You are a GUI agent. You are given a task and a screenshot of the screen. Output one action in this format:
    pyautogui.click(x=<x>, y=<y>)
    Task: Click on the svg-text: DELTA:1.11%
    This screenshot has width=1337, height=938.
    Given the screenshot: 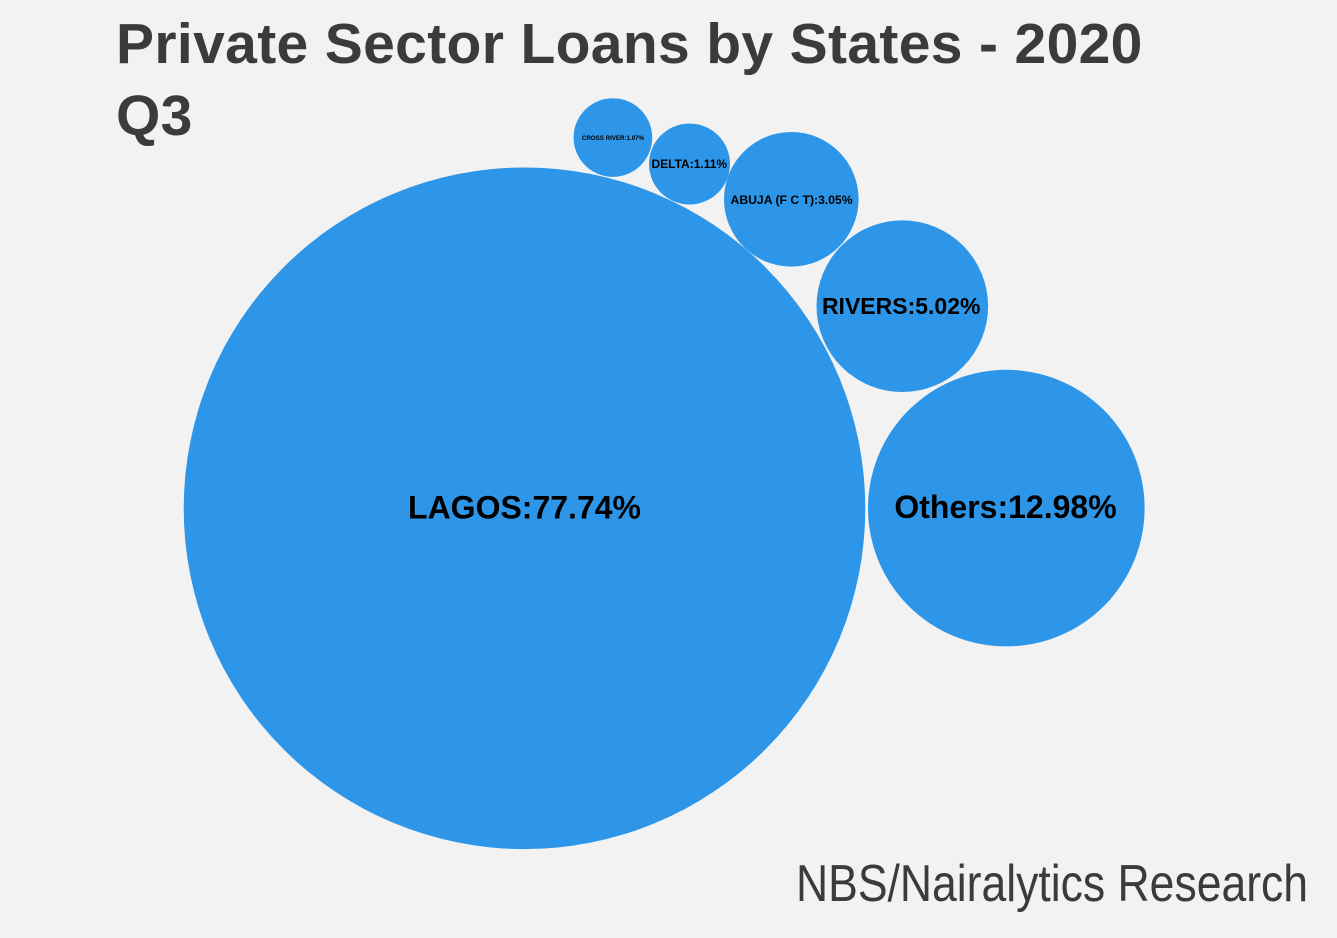 What is the action you would take?
    pyautogui.click(x=690, y=164)
    